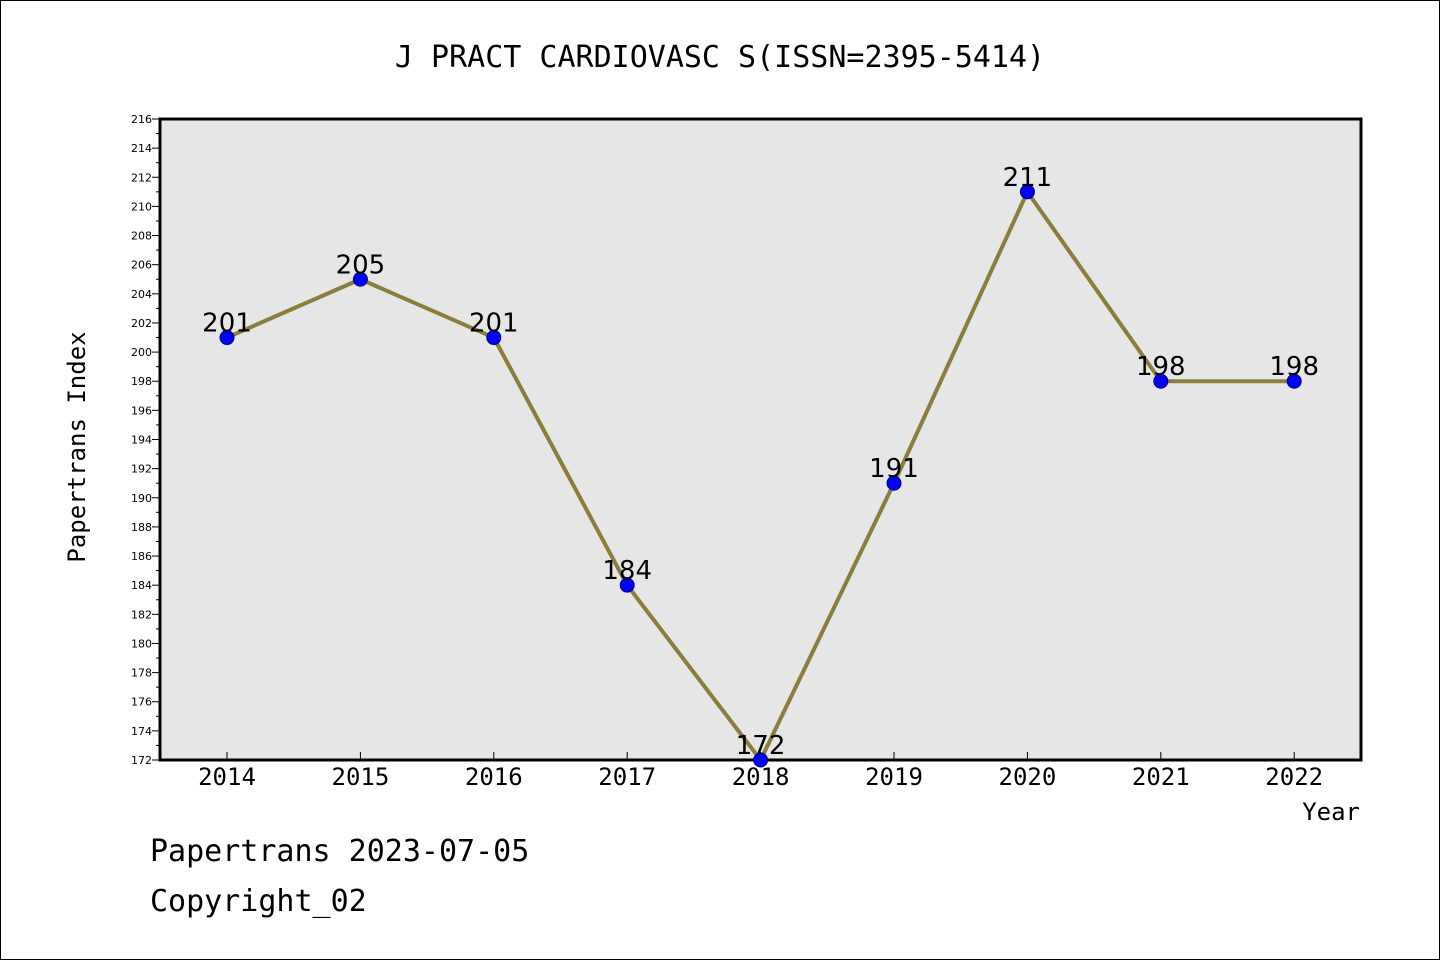 The image size is (1440, 960). I want to click on y-tick-label: 206, so click(141, 265).